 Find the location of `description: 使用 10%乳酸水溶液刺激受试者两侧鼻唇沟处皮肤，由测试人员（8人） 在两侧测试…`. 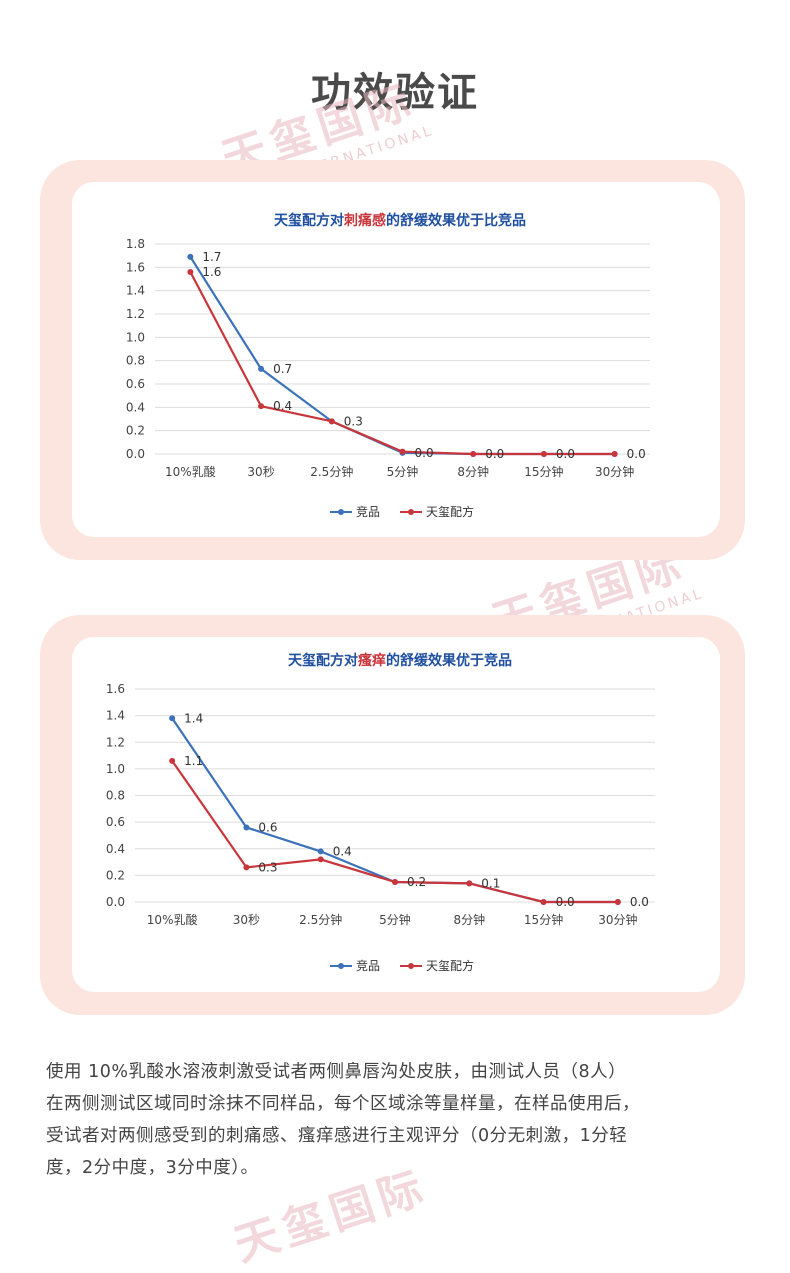

description: 使用 10%乳酸水溶液刺激受试者两侧鼻唇沟处皮肤，由测试人员（8人） 在两侧测试… is located at coordinates (396, 1120).